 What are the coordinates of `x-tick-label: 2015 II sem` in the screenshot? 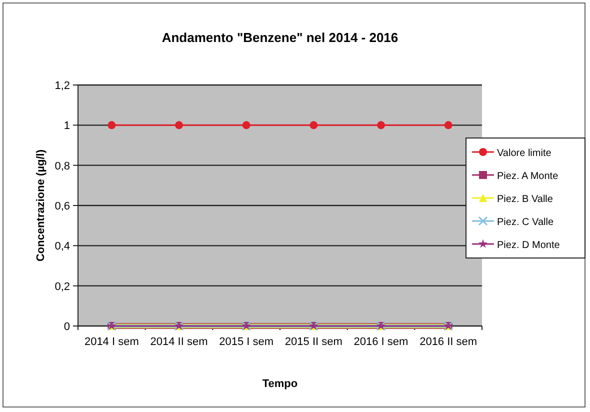 It's located at (313, 342).